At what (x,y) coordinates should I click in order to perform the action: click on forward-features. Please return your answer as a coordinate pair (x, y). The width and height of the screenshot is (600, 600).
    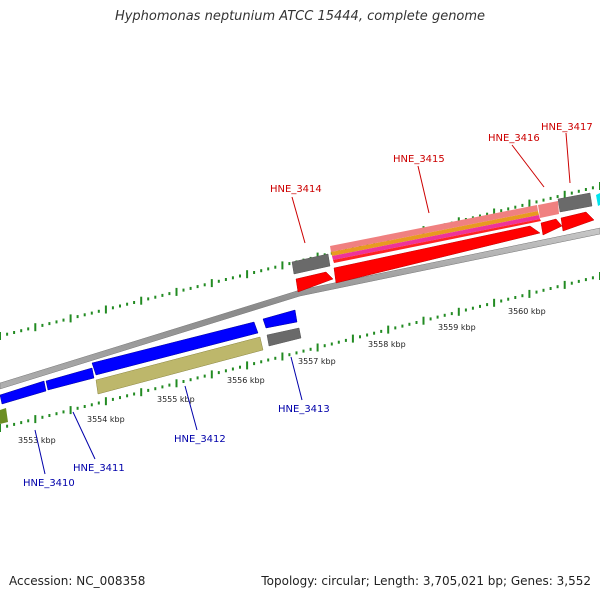
    Looking at the image, I should click on (445, 242).